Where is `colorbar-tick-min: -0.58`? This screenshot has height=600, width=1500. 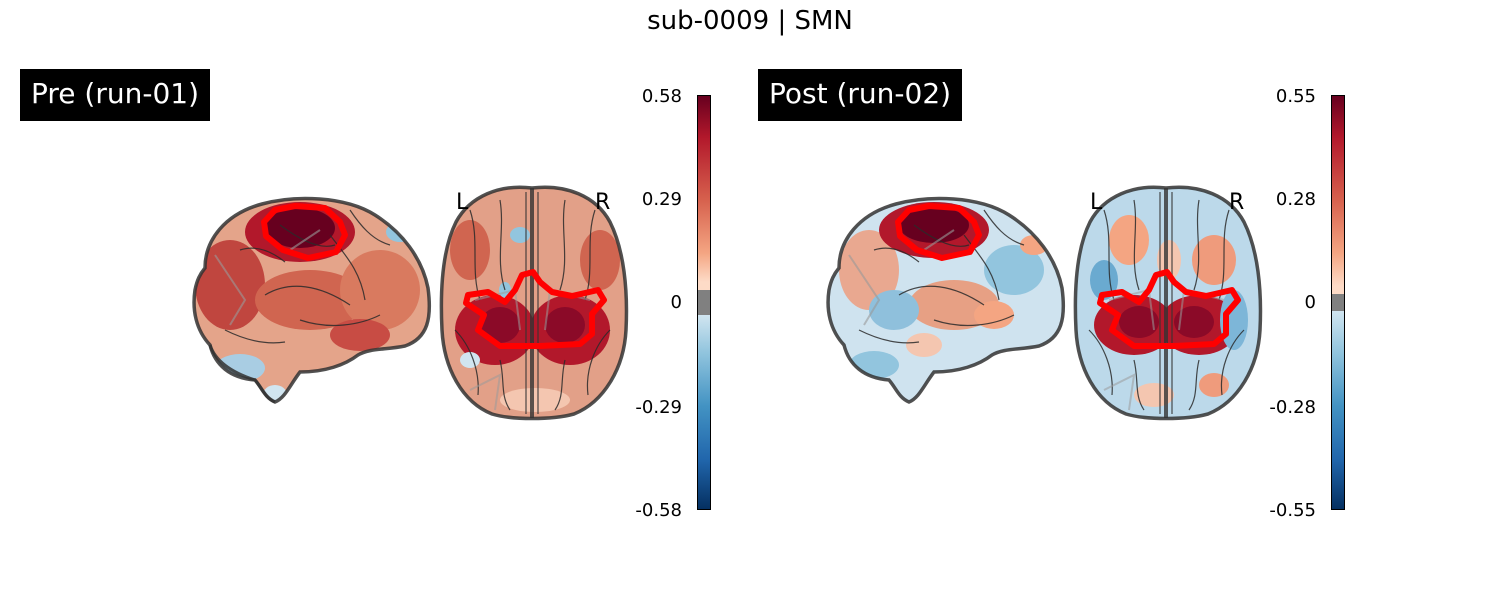 colorbar-tick-min: -0.58 is located at coordinates (658, 510).